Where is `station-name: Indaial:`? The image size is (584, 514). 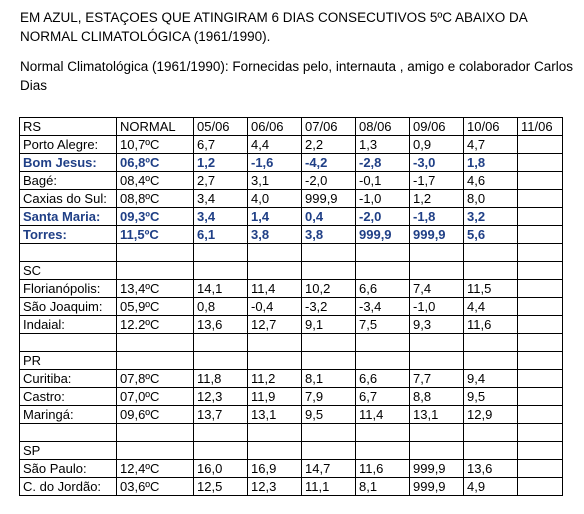
station-name: Indaial: is located at coordinates (68, 324).